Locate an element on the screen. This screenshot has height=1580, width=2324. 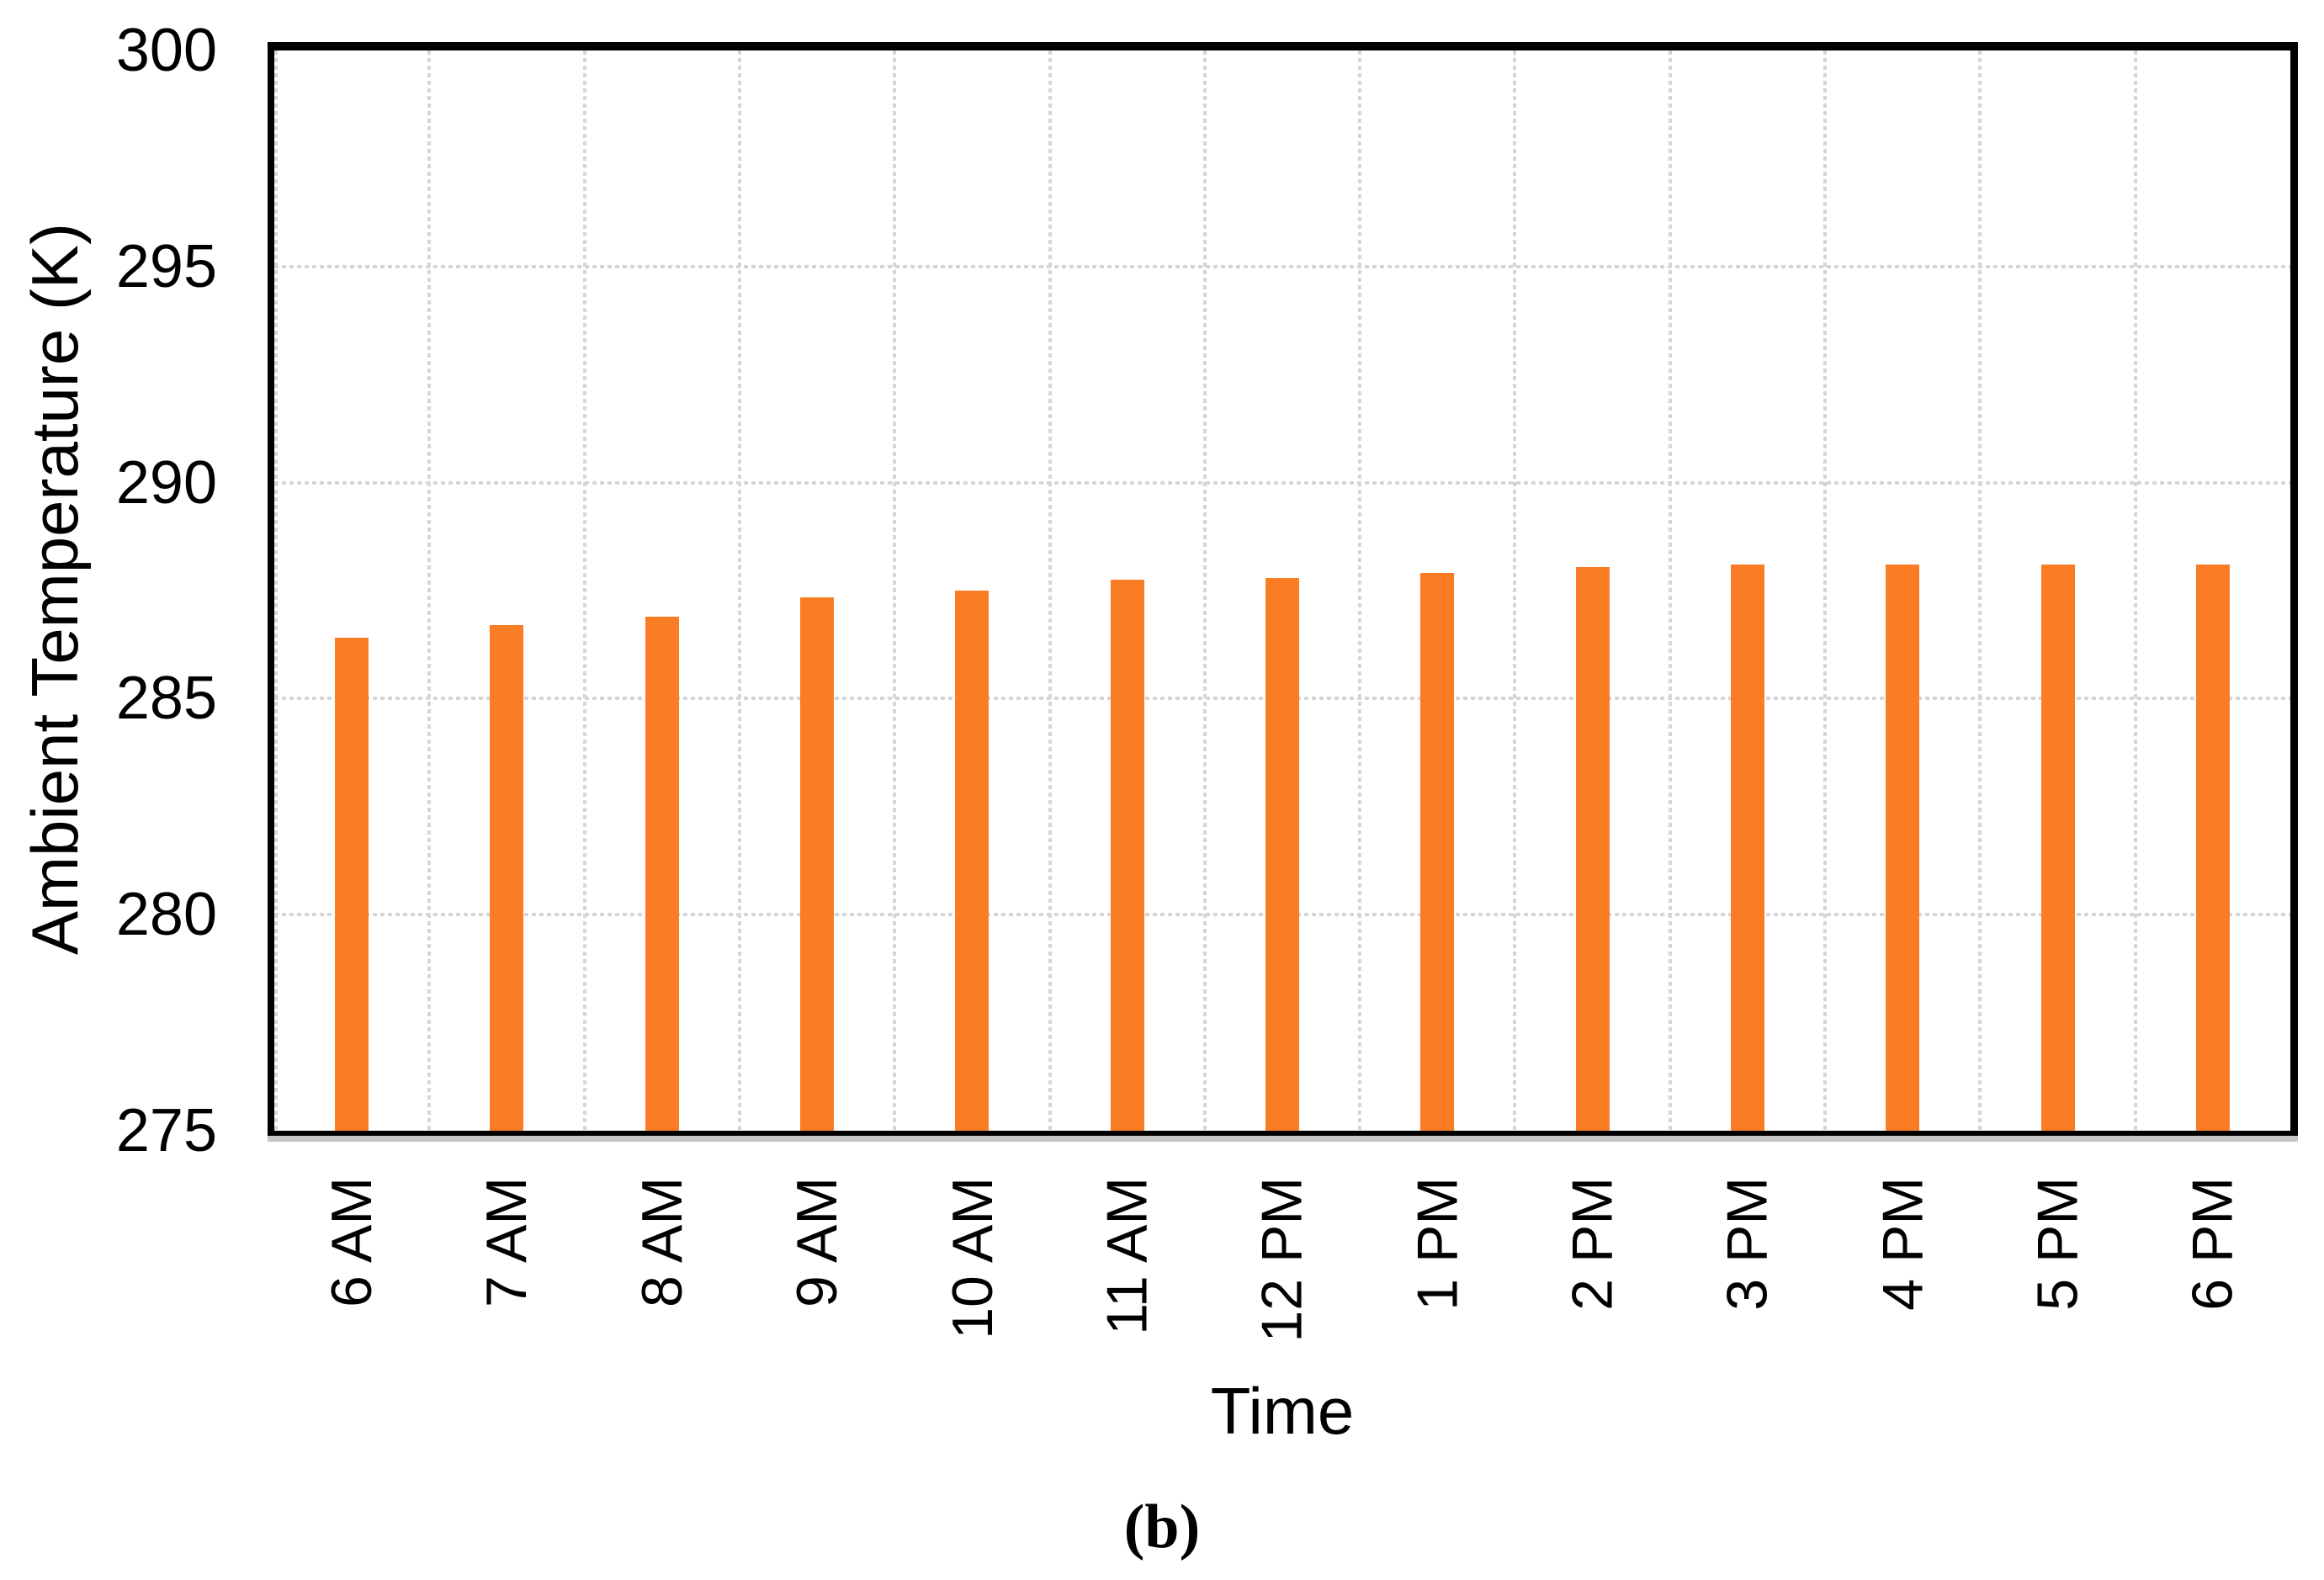
x-tick-label-text: 11 AM is located at coordinates (1127, 1256).